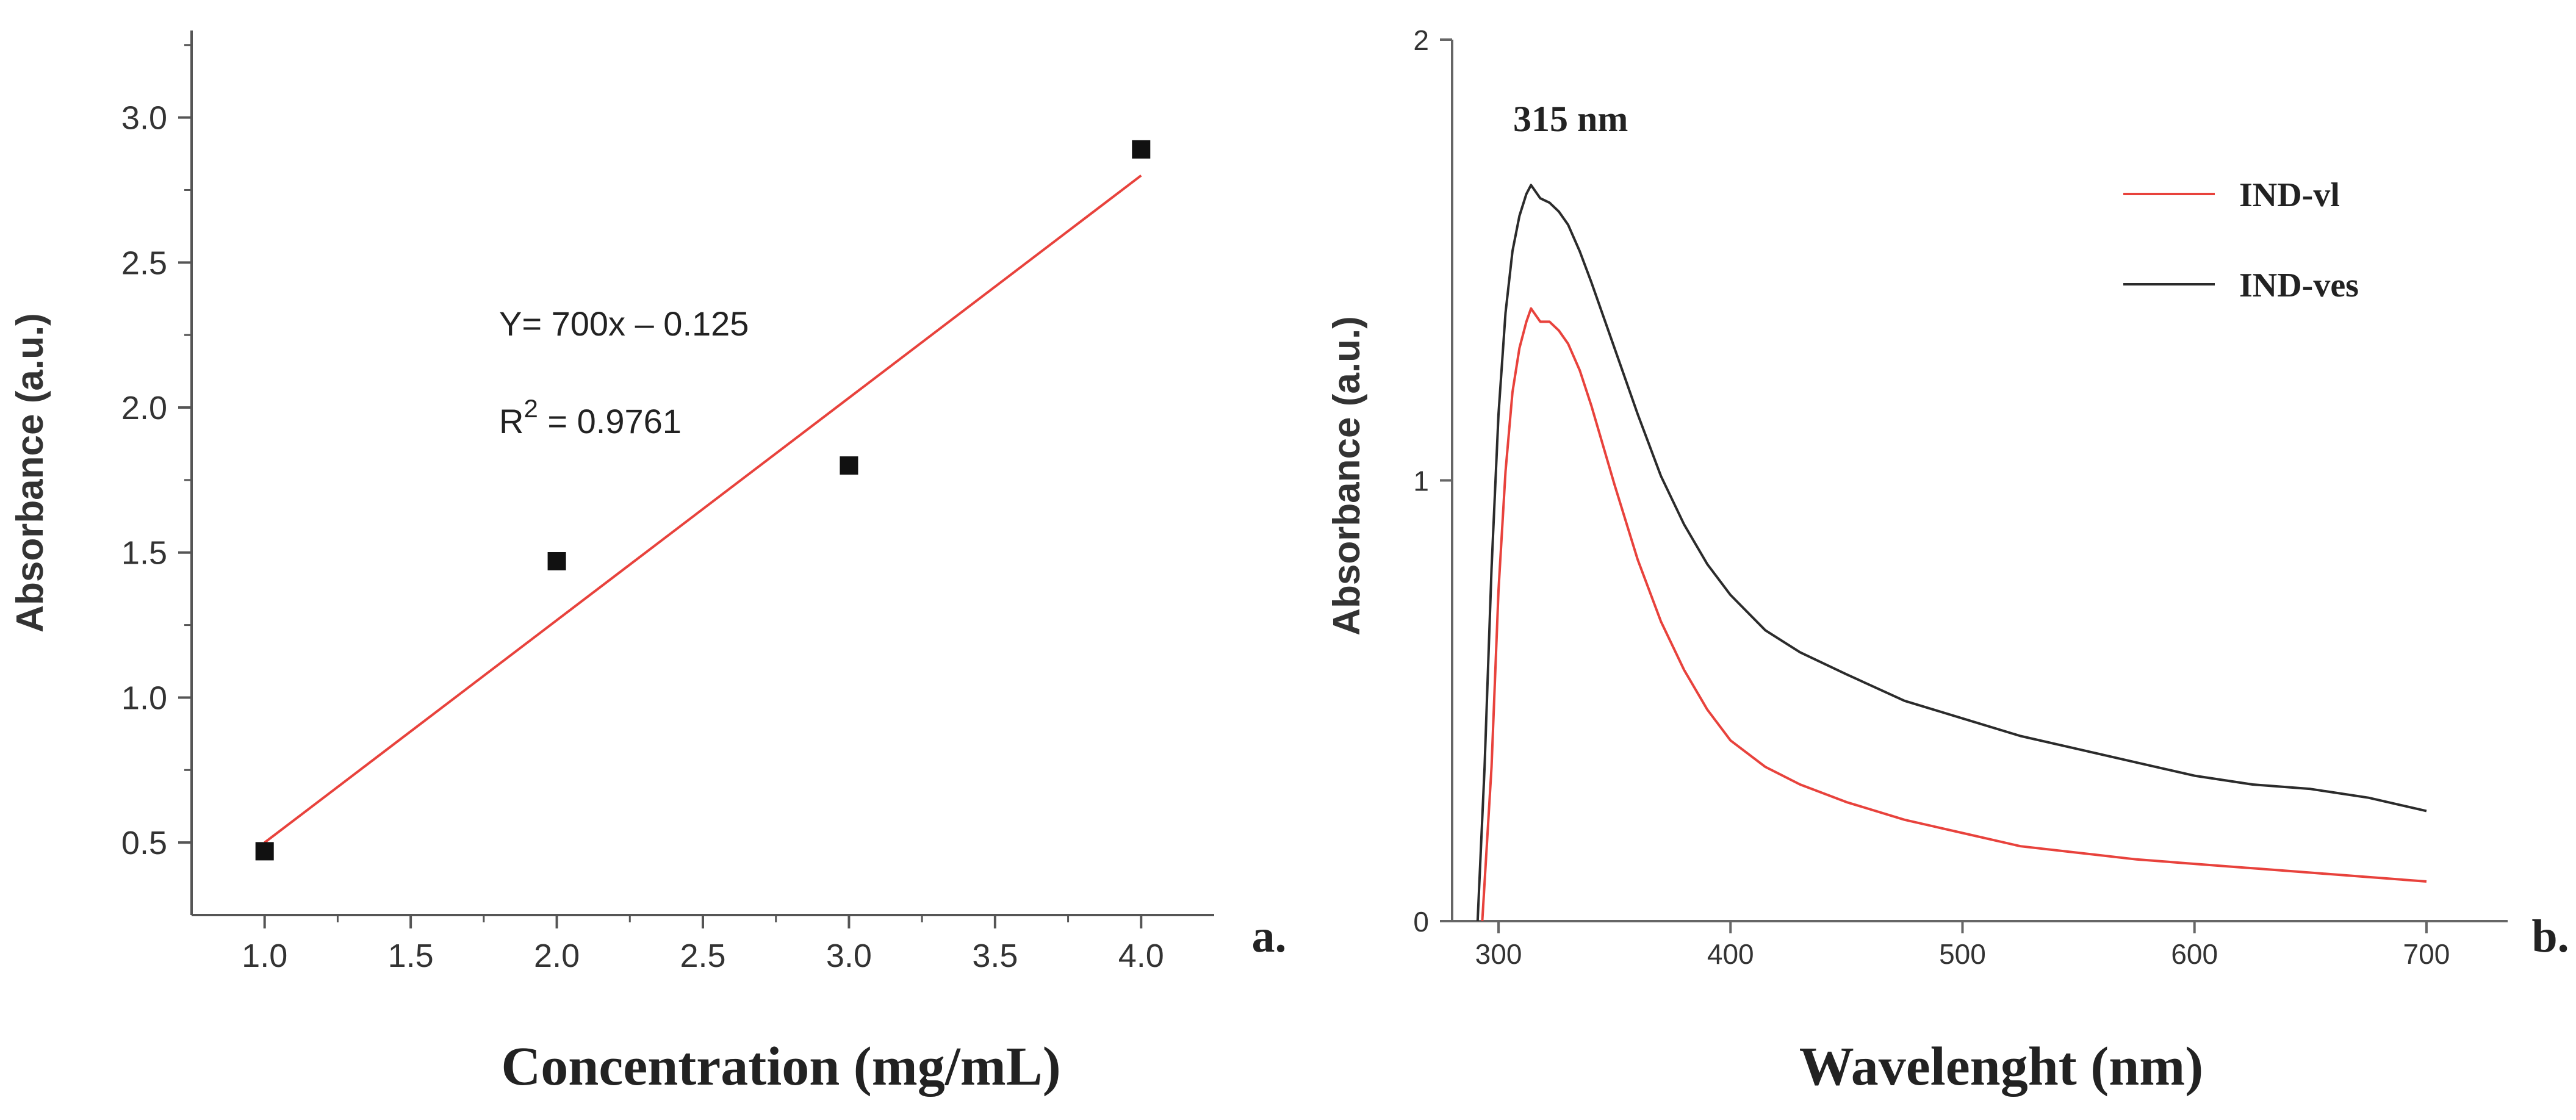 This screenshot has height=1120, width=2576. I want to click on panel-b-y-tick-label: 0, so click(1421, 922).